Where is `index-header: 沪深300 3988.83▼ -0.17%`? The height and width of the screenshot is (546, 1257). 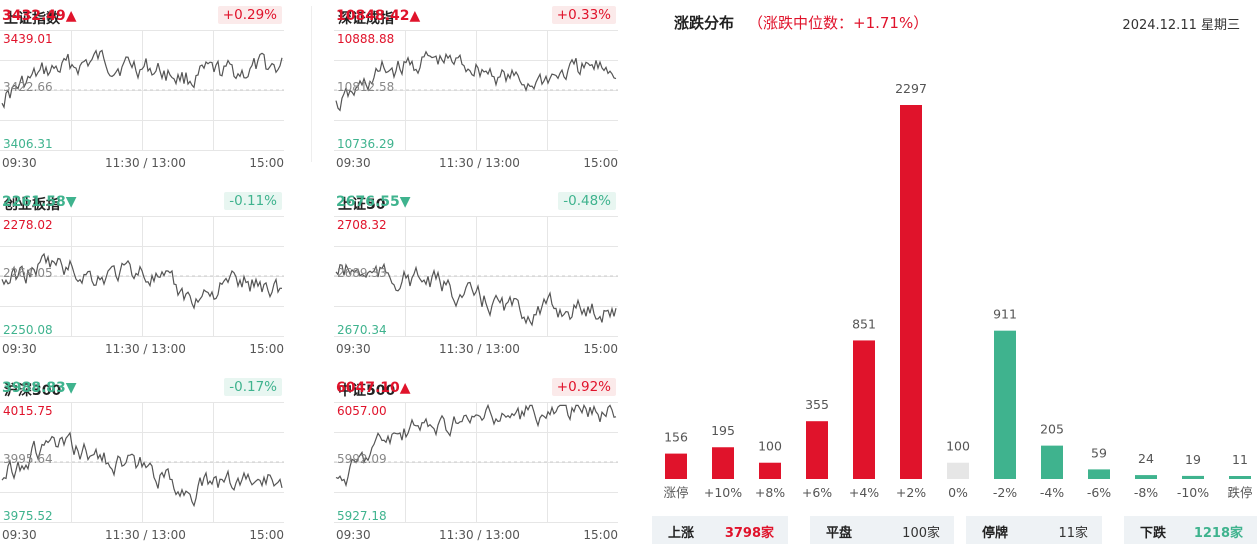 index-header: 沪深300 3988.83▼ -0.17% is located at coordinates (143, 389).